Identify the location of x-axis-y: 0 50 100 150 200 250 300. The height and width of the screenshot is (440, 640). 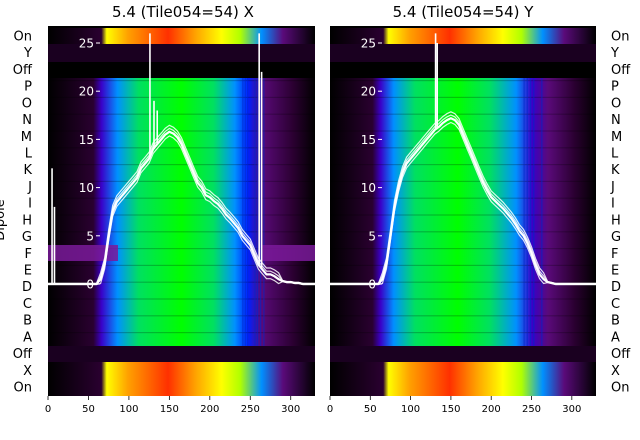
(454, 405).